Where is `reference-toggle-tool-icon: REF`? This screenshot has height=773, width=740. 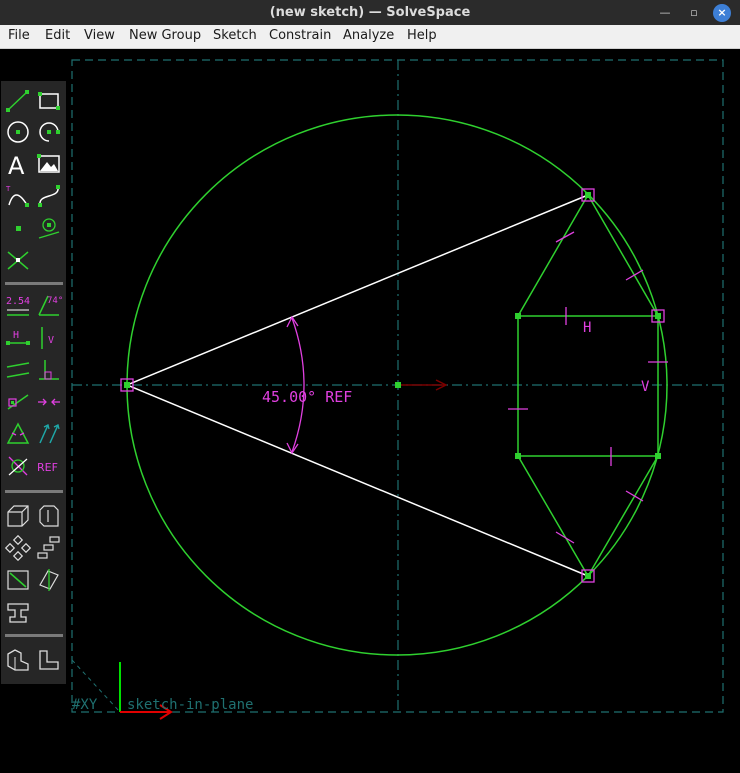 reference-toggle-tool-icon: REF is located at coordinates (50, 466).